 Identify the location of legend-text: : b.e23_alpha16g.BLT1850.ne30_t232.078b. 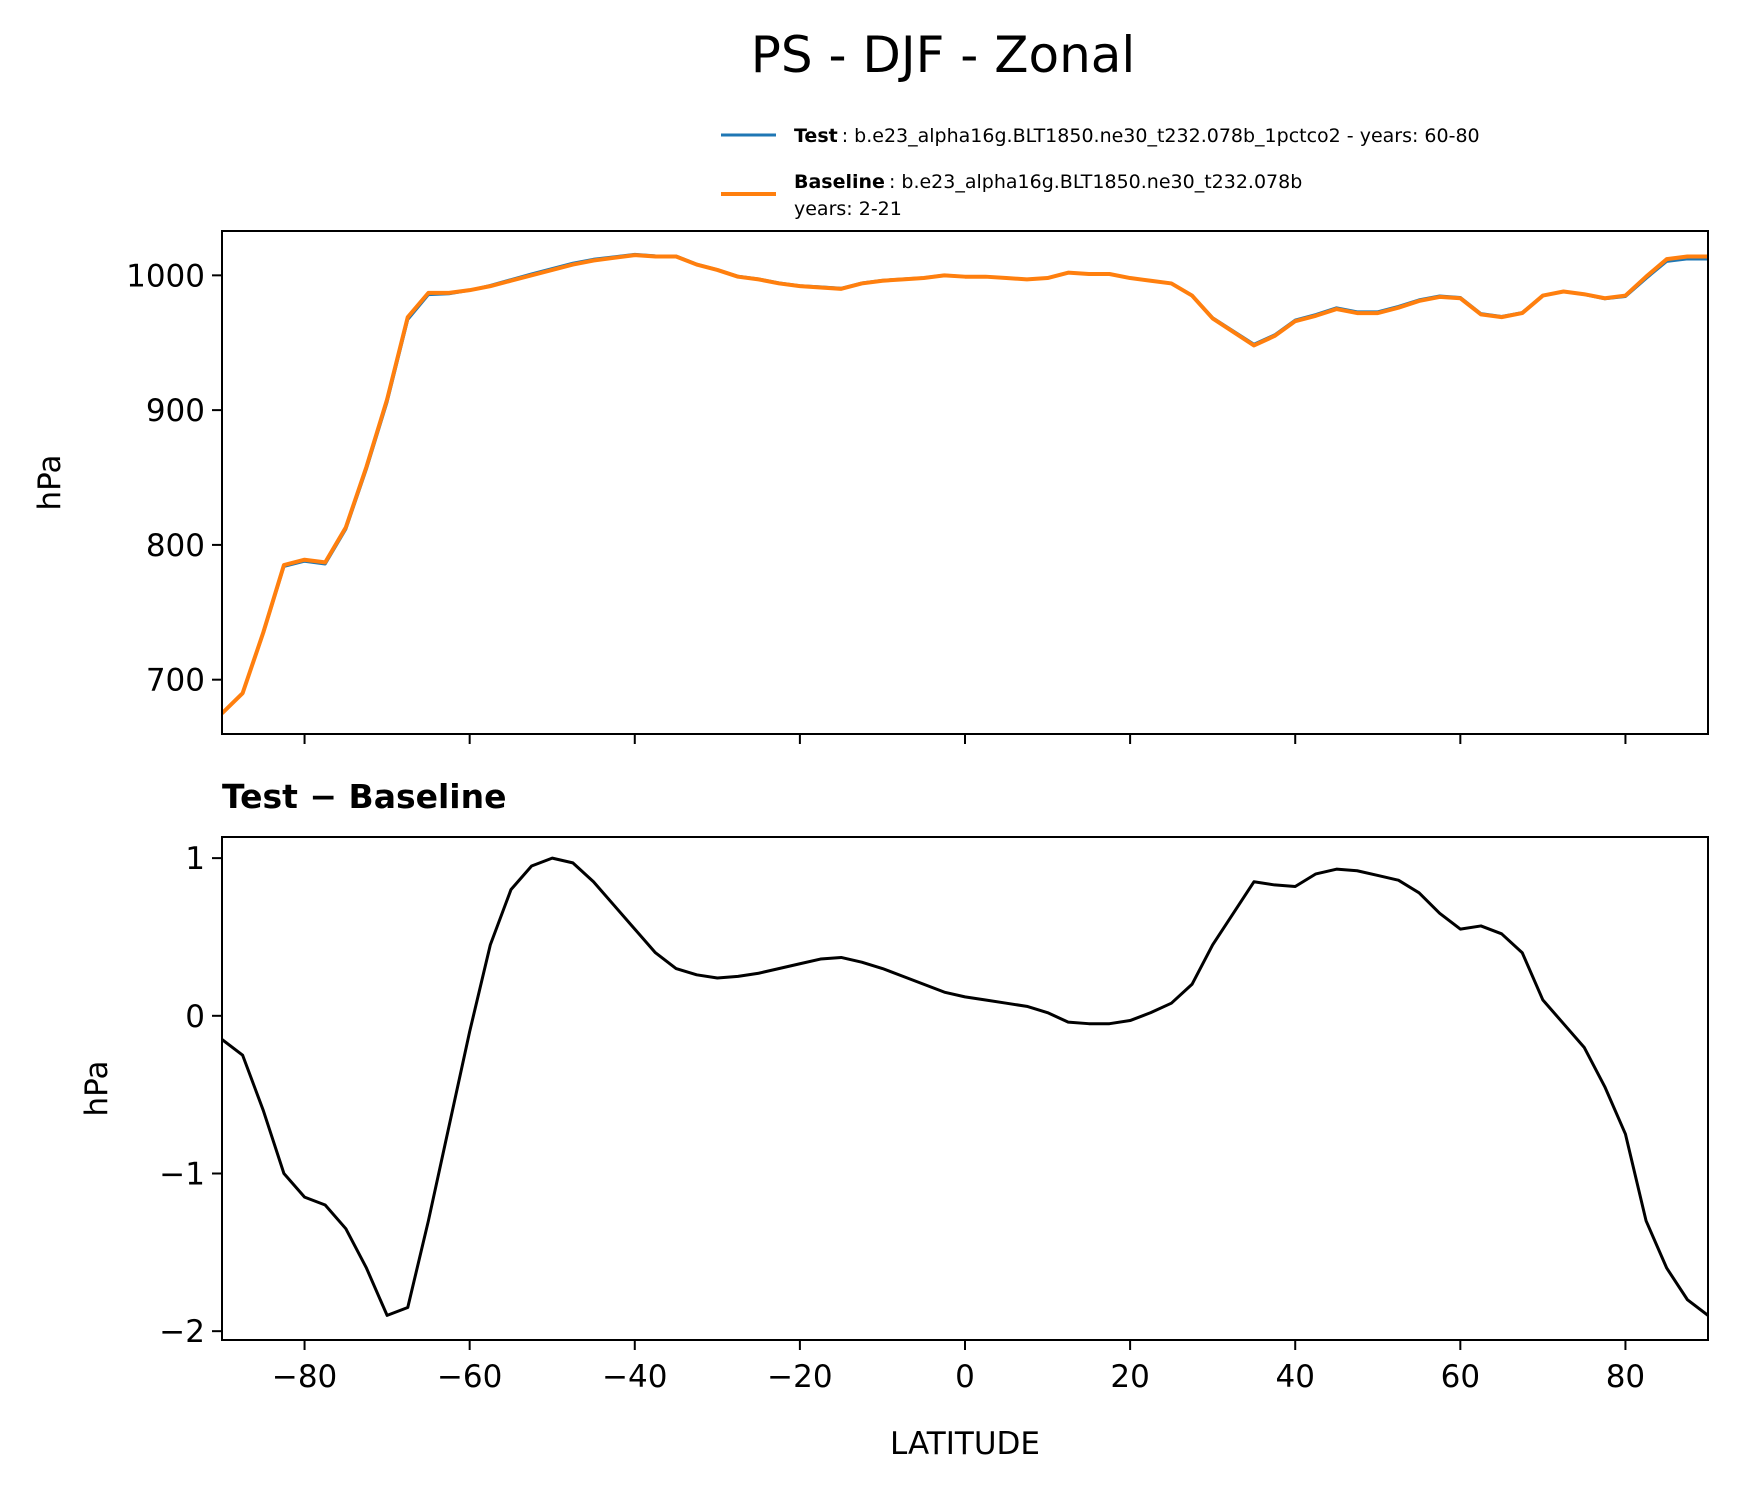
(1095, 182).